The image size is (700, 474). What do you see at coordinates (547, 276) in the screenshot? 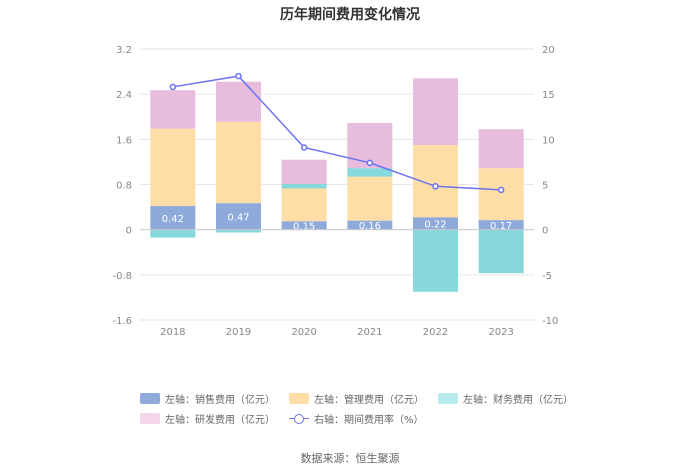
I see `right-axis-tick: -5` at bounding box center [547, 276].